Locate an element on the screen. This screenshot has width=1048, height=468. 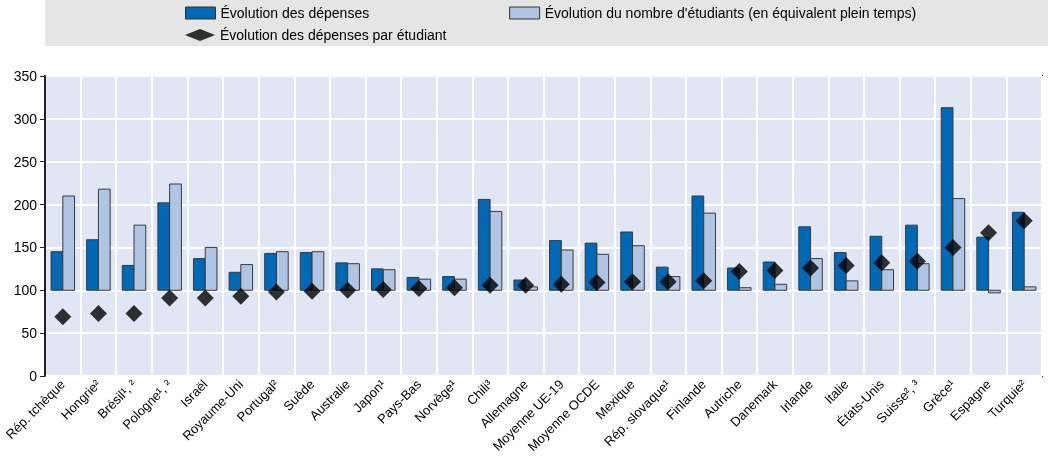
y-tick-label: 100 is located at coordinates (25, 290).